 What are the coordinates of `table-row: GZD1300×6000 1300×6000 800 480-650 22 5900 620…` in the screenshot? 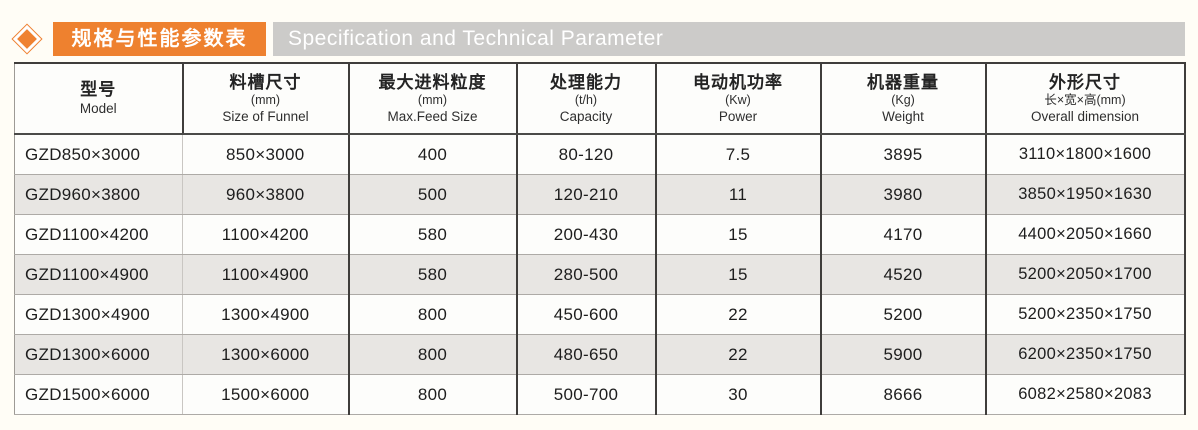 It's located at (599, 354).